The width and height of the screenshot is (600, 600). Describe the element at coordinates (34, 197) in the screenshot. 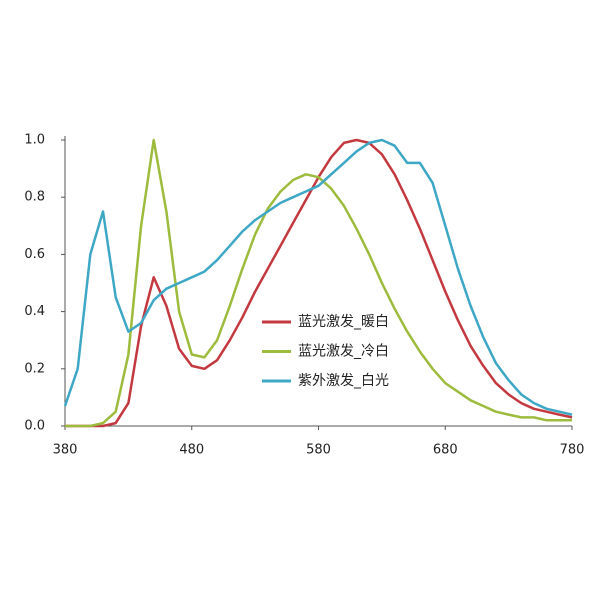

I see `y-tick-label: 0.8` at that location.